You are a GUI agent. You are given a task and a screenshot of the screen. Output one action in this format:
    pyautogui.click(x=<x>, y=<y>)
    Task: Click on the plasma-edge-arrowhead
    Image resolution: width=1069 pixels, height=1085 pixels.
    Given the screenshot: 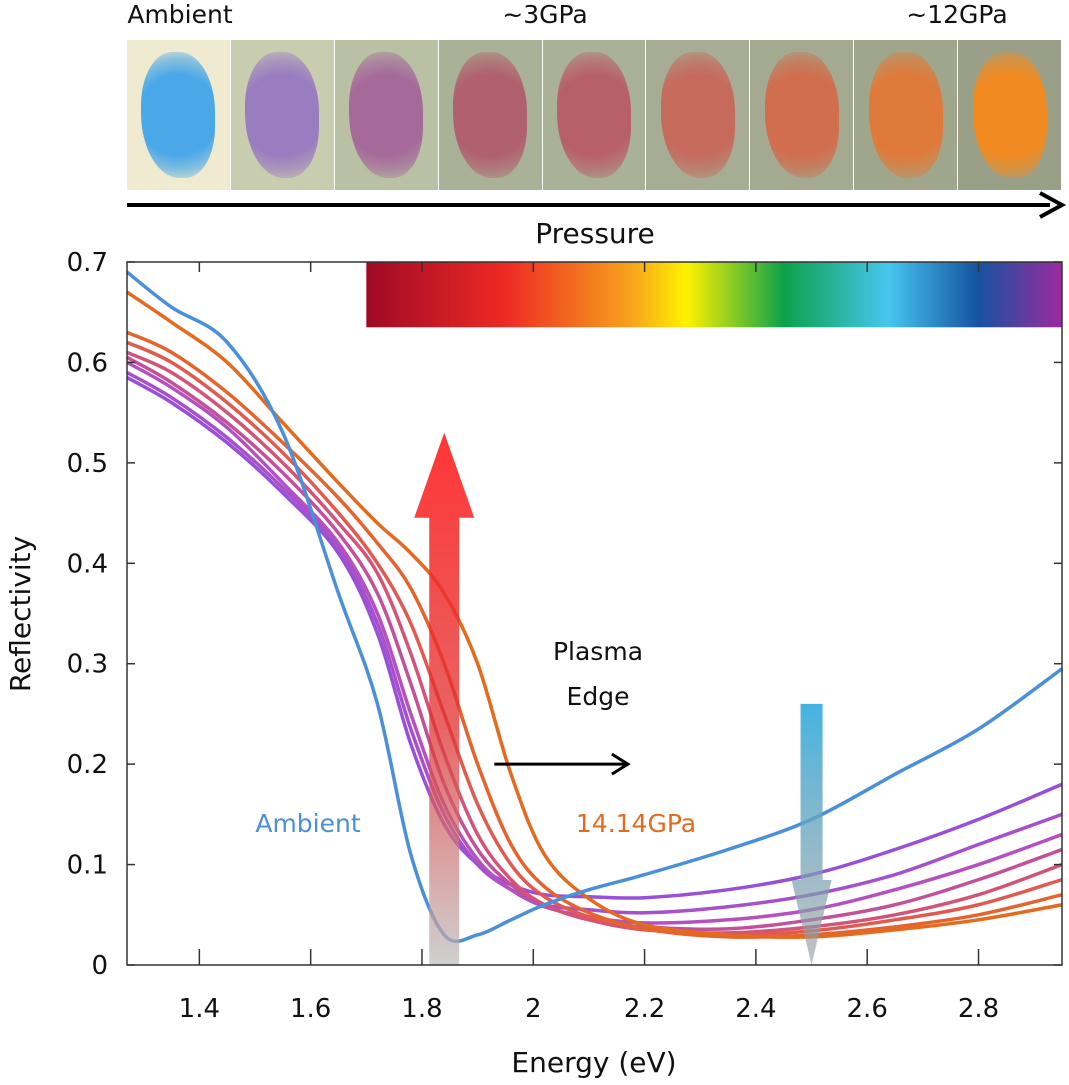 What is the action you would take?
    pyautogui.click(x=621, y=764)
    